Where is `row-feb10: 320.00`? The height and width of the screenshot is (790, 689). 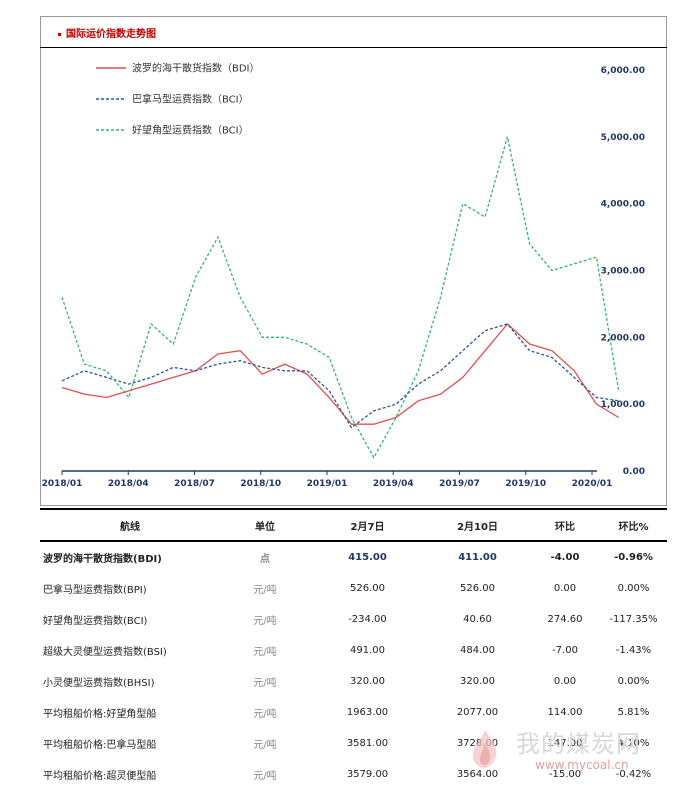 row-feb10: 320.00 is located at coordinates (477, 681).